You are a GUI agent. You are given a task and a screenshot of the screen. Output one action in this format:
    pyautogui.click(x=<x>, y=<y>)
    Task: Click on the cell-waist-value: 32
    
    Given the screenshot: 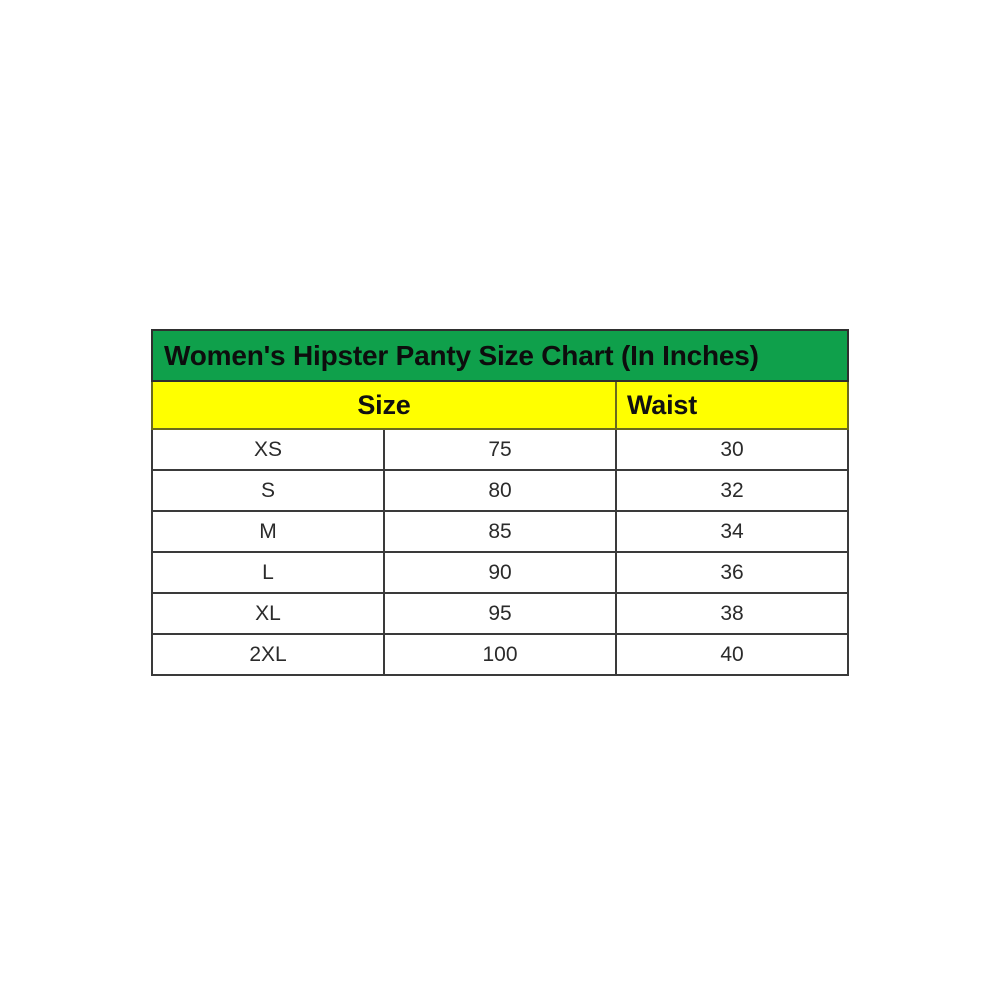 What is the action you would take?
    pyautogui.click(x=732, y=490)
    